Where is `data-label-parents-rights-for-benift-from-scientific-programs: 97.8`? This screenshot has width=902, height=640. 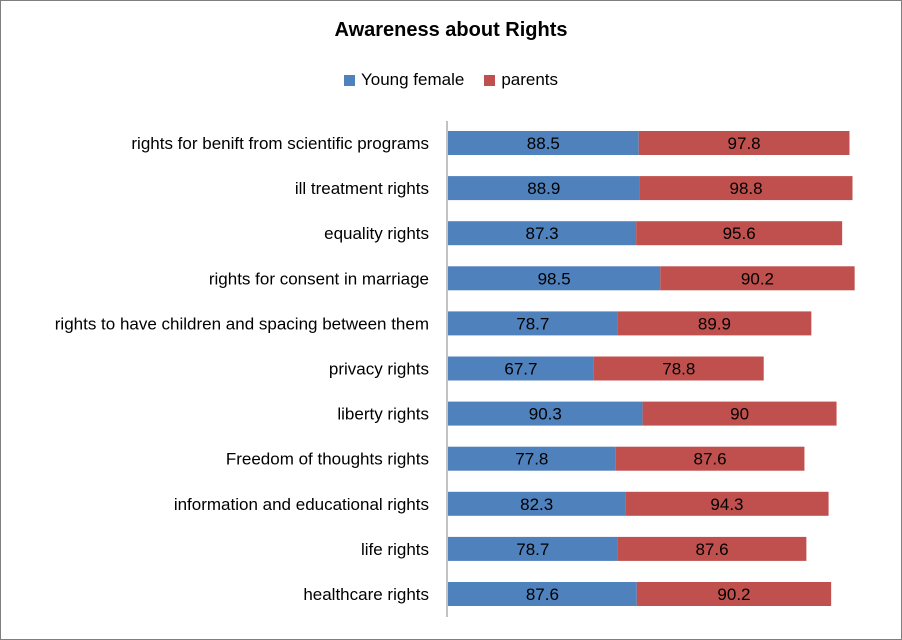 data-label-parents-rights-for-benift-from-scientific-programs: 97.8 is located at coordinates (744, 143).